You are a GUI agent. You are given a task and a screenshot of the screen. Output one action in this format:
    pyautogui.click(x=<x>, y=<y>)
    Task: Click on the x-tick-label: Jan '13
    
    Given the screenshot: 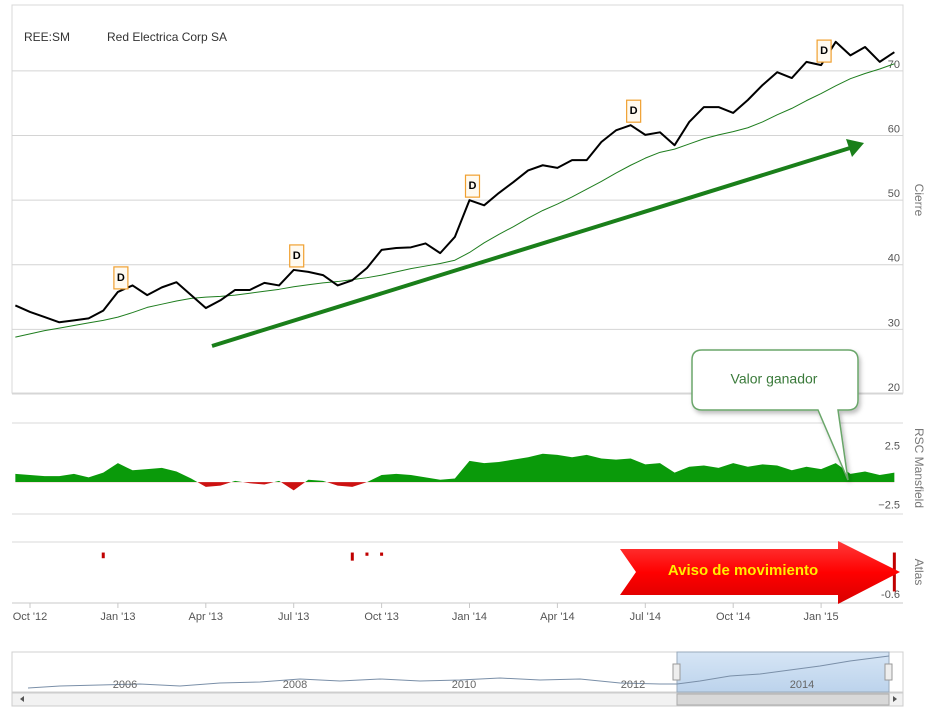 What is the action you would take?
    pyautogui.click(x=117, y=617)
    